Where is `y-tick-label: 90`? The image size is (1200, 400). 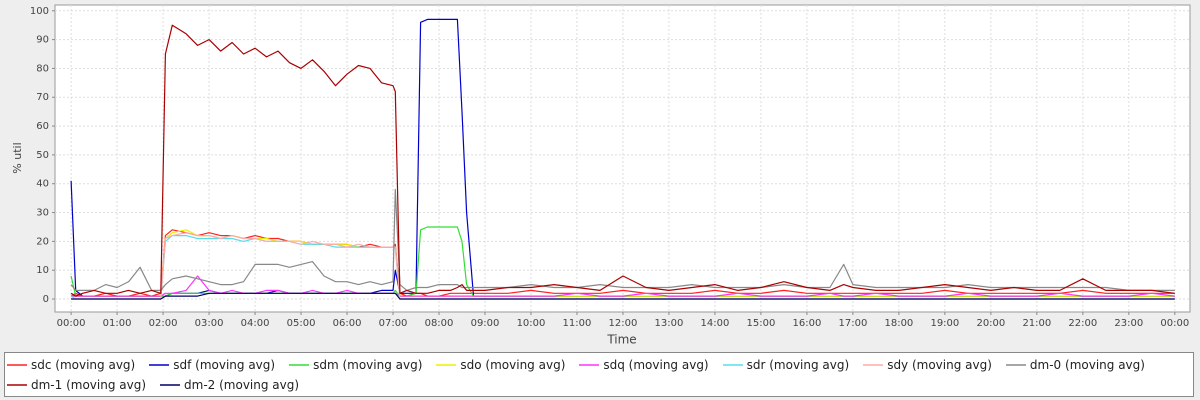 y-tick-label: 90 is located at coordinates (42, 40).